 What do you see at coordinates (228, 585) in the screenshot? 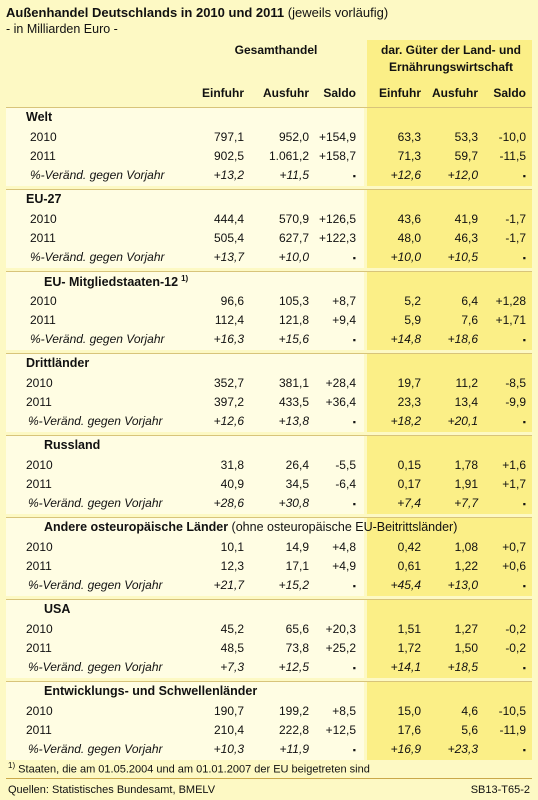
I see `cell-value: +21,7` at bounding box center [228, 585].